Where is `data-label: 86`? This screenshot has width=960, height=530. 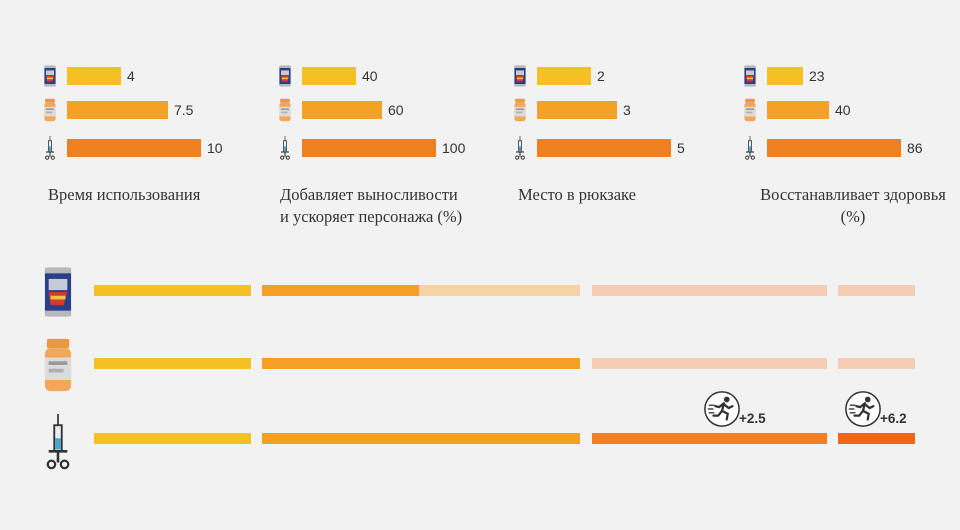 data-label: 86 is located at coordinates (915, 148).